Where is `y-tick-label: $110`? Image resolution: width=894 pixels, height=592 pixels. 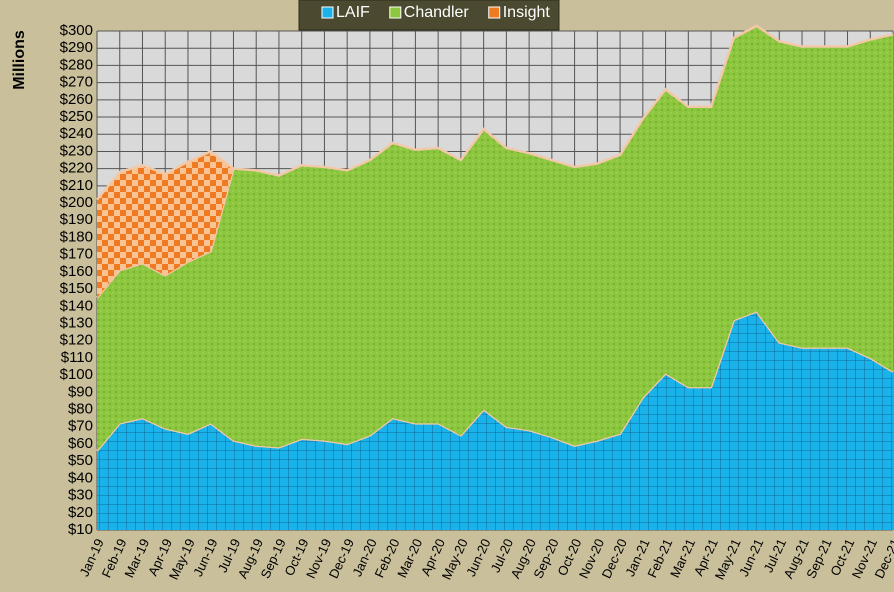
y-tick-label: $110 is located at coordinates (77, 357).